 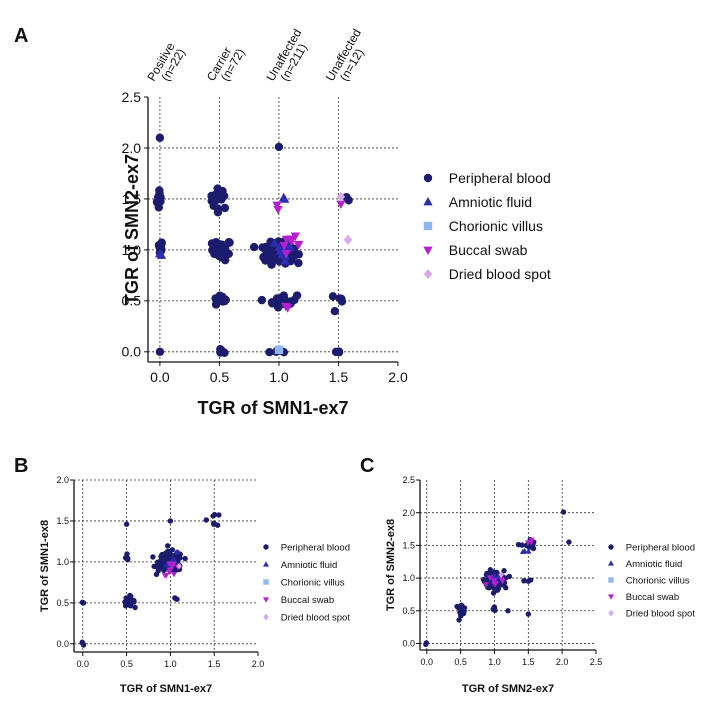 What do you see at coordinates (611, 547) in the screenshot?
I see `legend-marker-peripheral-blood` at bounding box center [611, 547].